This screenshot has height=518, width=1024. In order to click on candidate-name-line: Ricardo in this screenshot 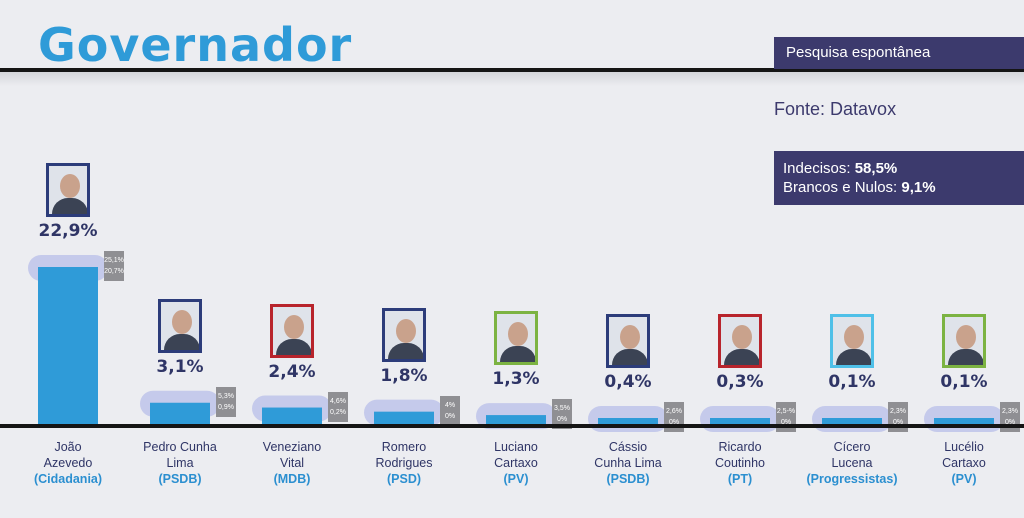, I will do `click(740, 447)`.